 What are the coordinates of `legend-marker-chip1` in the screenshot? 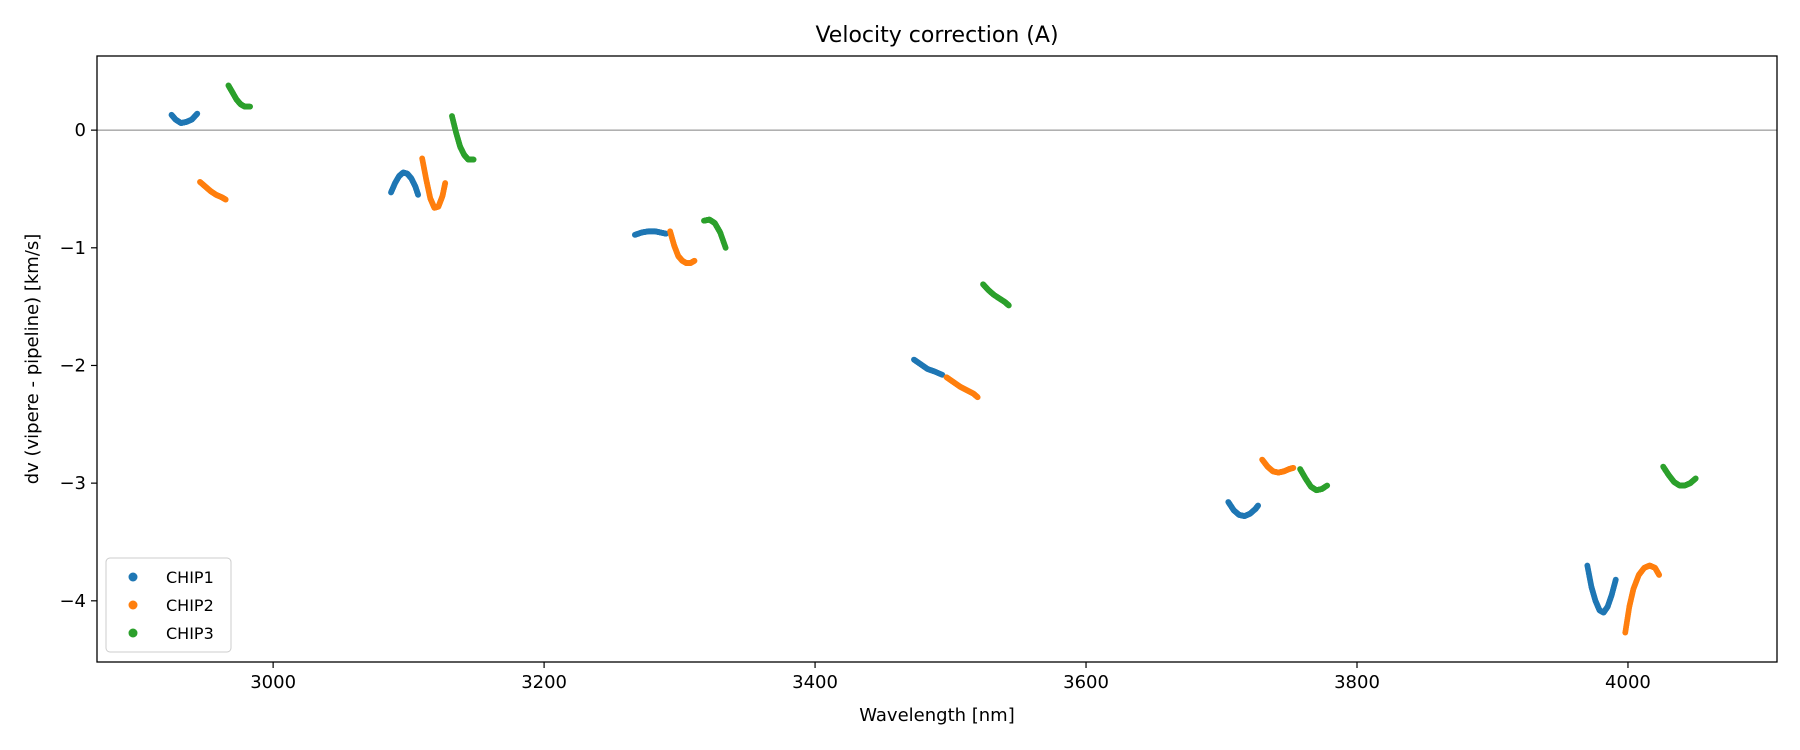 It's located at (133, 577).